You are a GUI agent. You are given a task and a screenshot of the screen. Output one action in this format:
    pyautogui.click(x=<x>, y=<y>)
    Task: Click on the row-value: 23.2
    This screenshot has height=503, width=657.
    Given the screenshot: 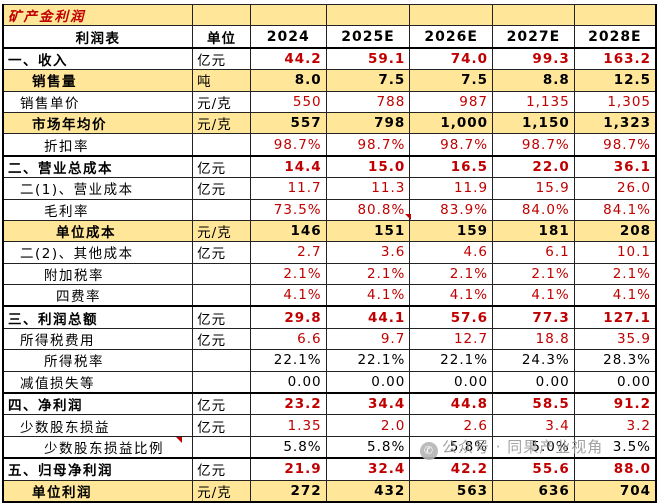 What is the action you would take?
    pyautogui.click(x=288, y=404)
    